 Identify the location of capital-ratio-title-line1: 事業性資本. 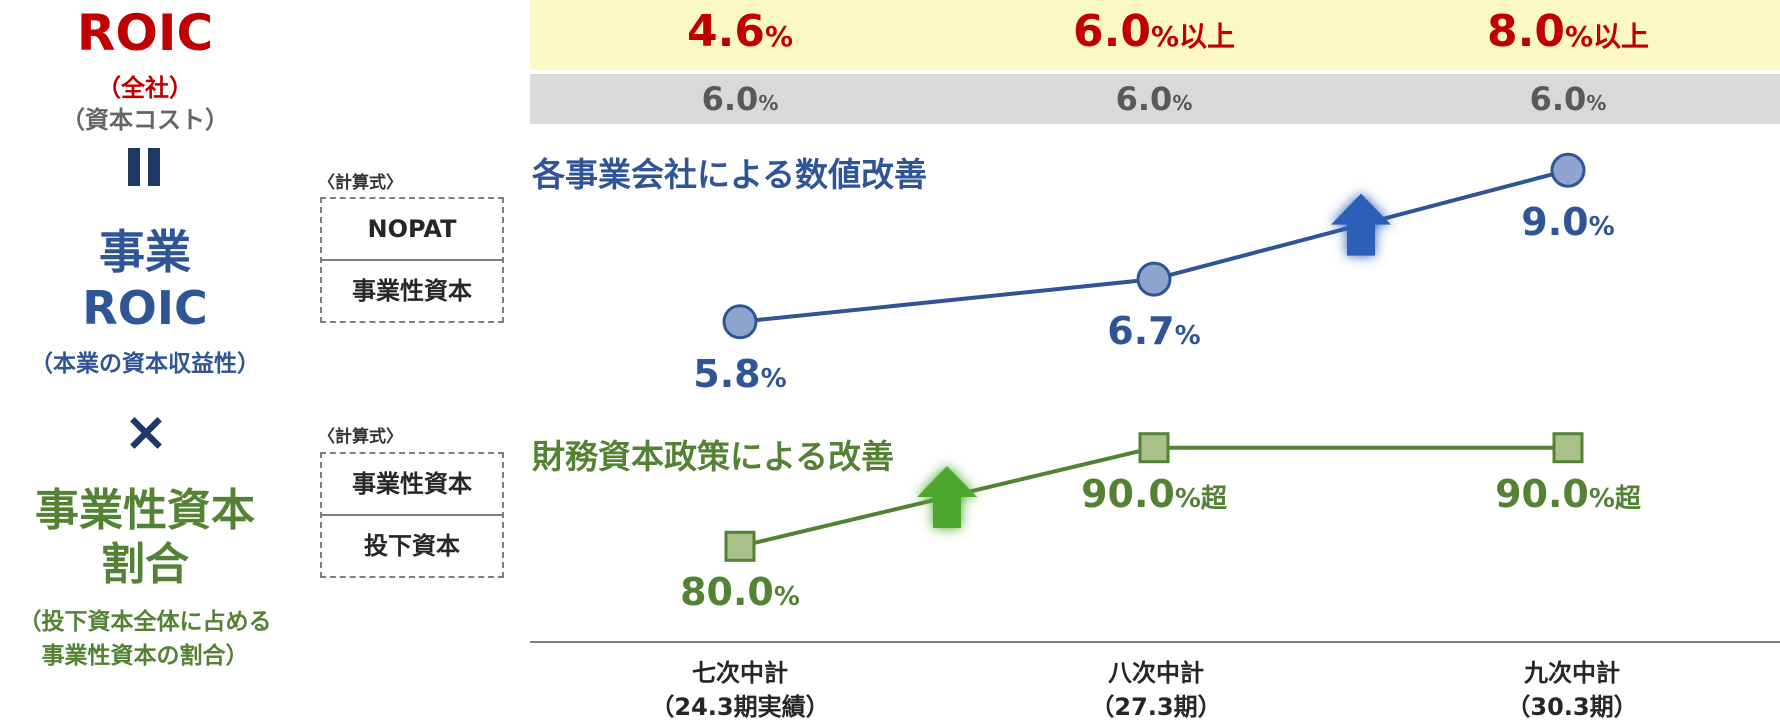
(145, 510).